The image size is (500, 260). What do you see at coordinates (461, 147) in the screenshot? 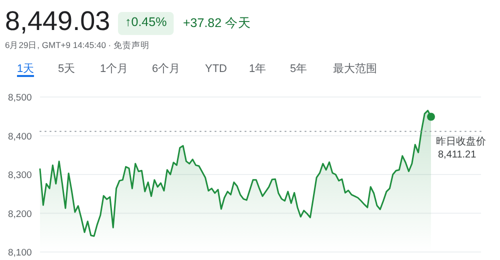
I see `ref-line-label: 昨日收盘价 8,411.21` at bounding box center [461, 147].